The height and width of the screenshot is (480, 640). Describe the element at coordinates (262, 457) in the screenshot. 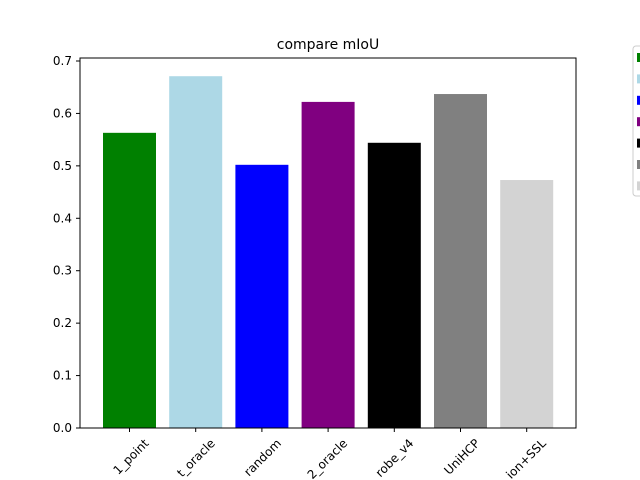

I see `x-tick-label: random` at that location.